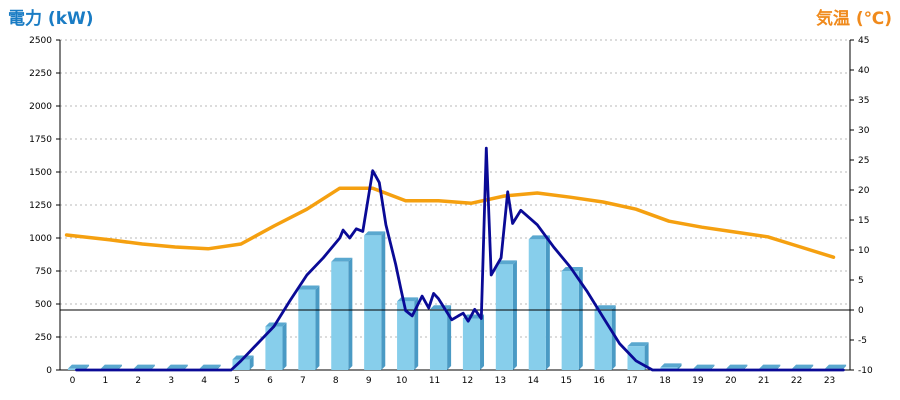  Describe the element at coordinates (43, 305) in the screenshot. I see `left-tick-label: 500` at that location.